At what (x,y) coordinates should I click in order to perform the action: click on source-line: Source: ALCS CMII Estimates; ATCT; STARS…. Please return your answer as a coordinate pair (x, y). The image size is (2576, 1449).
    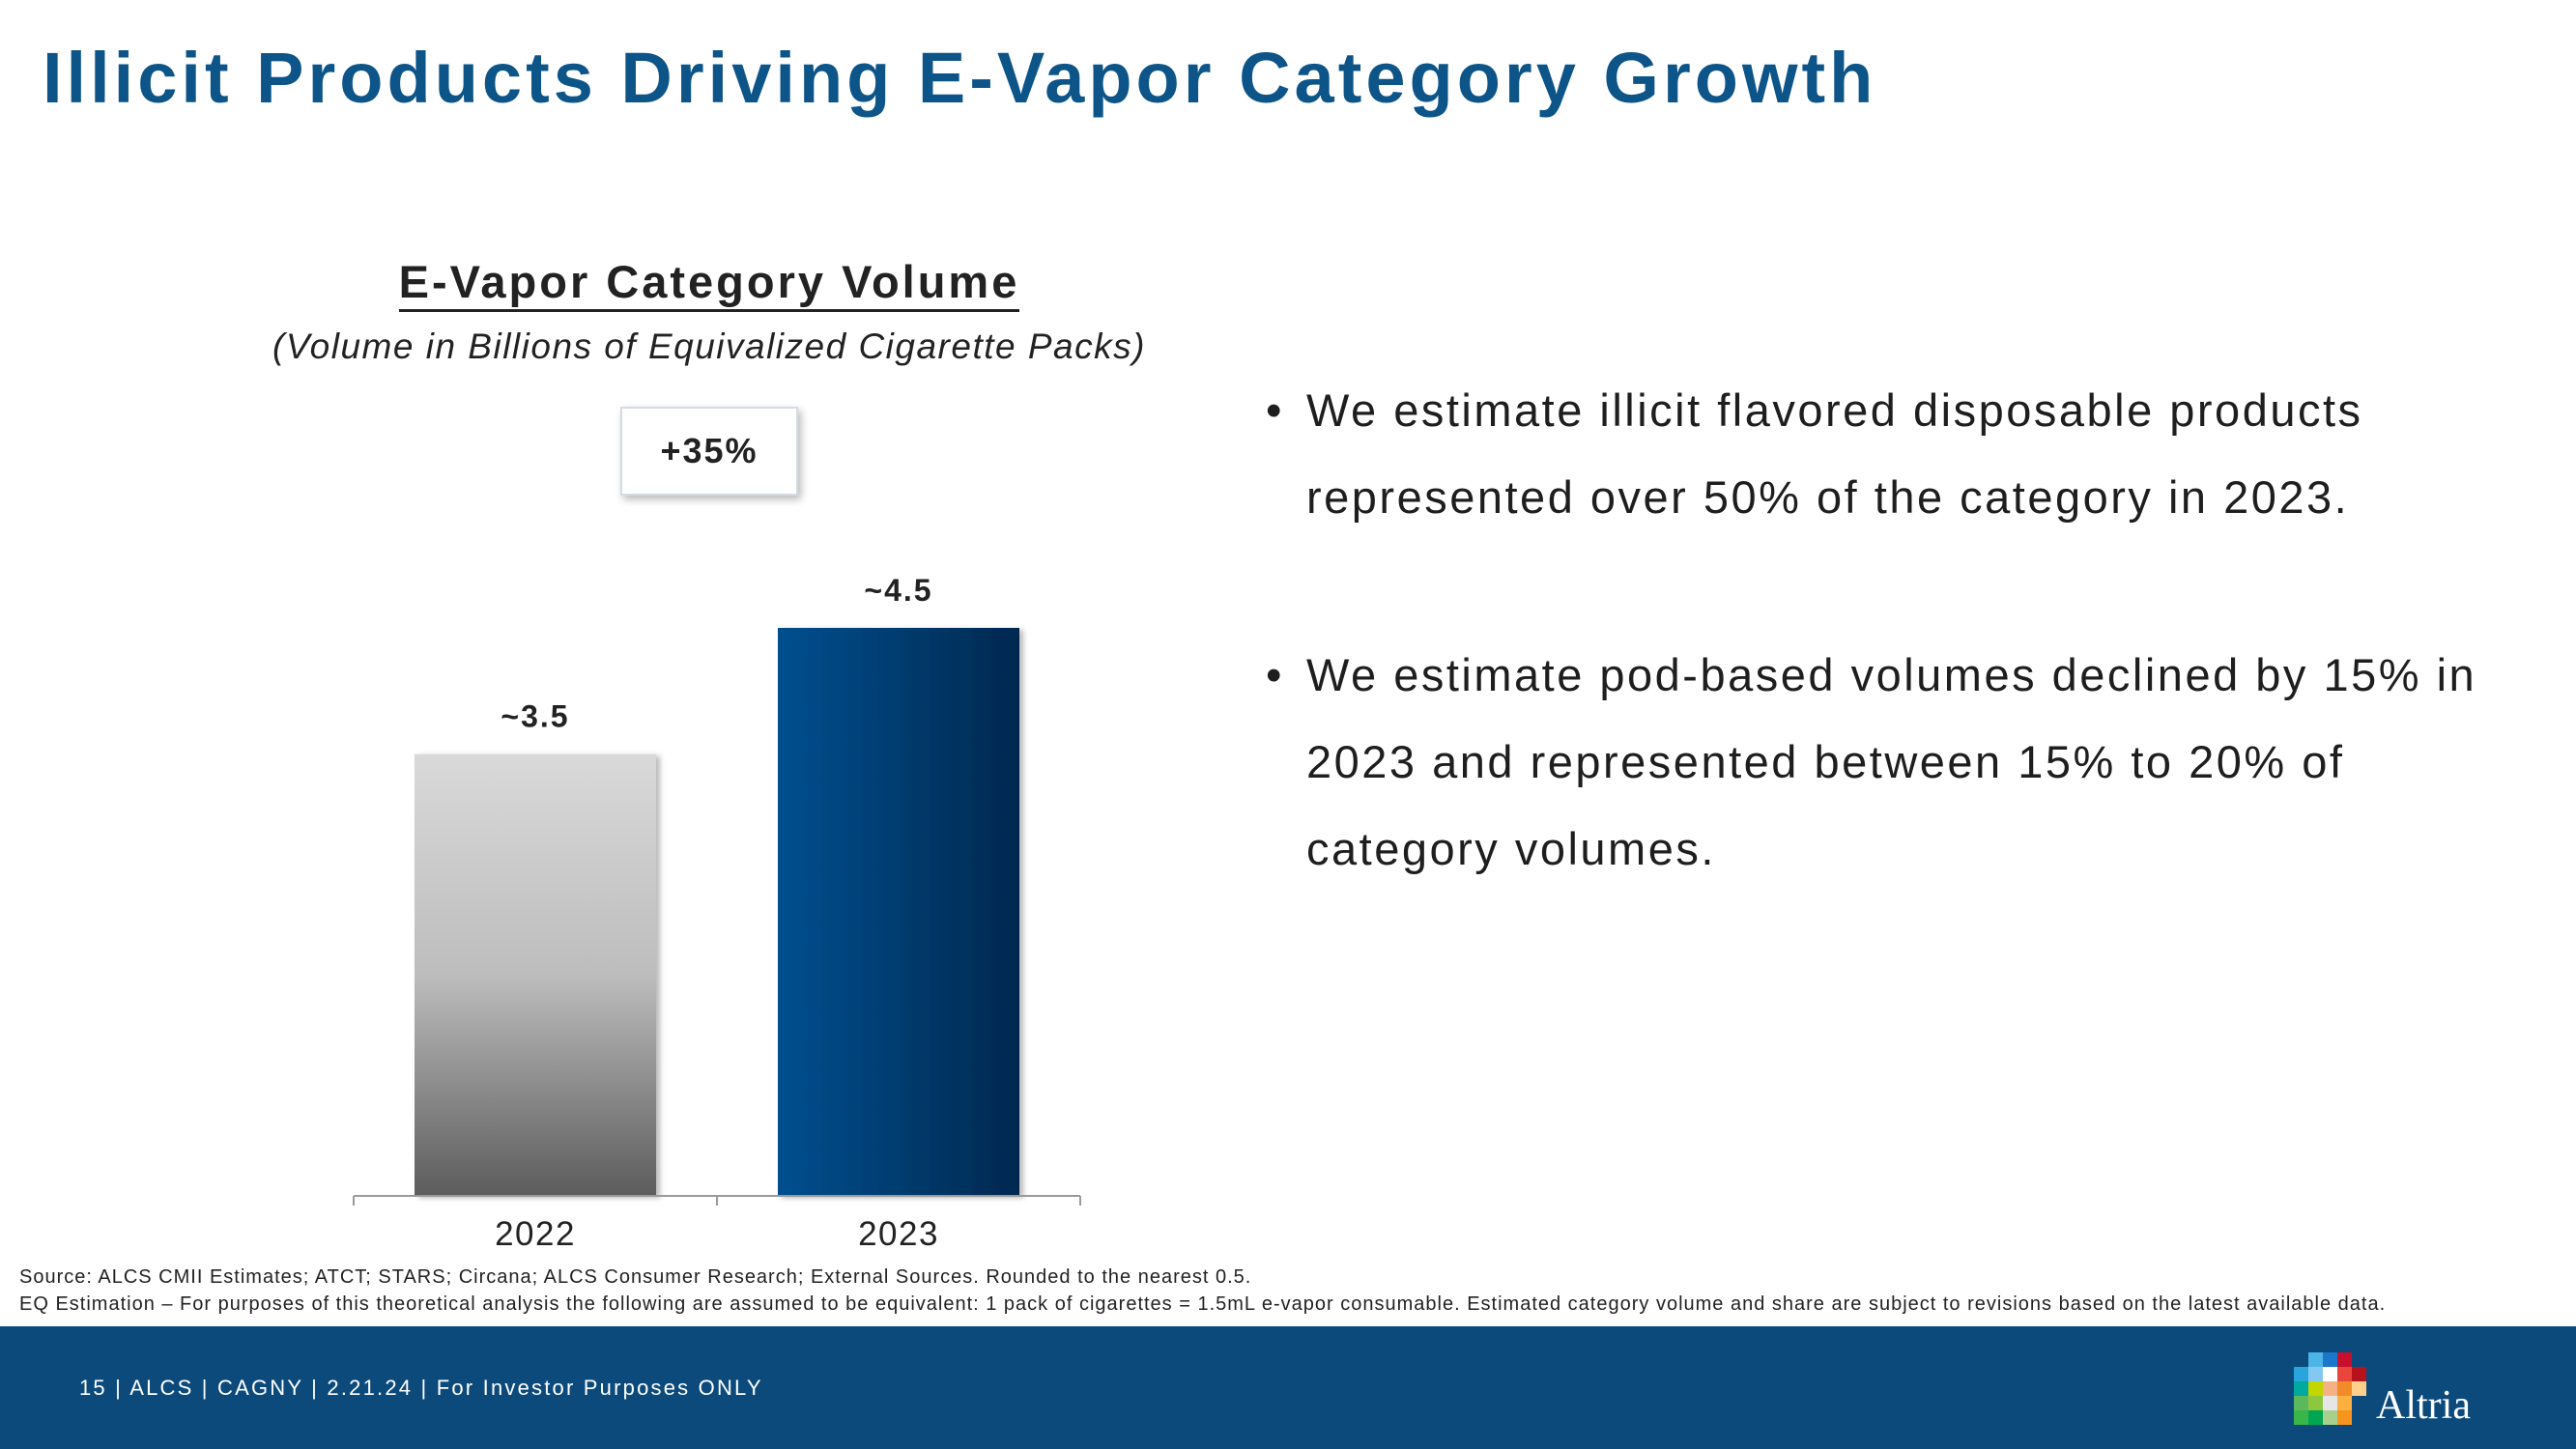
    Looking at the image, I should click on (636, 1277).